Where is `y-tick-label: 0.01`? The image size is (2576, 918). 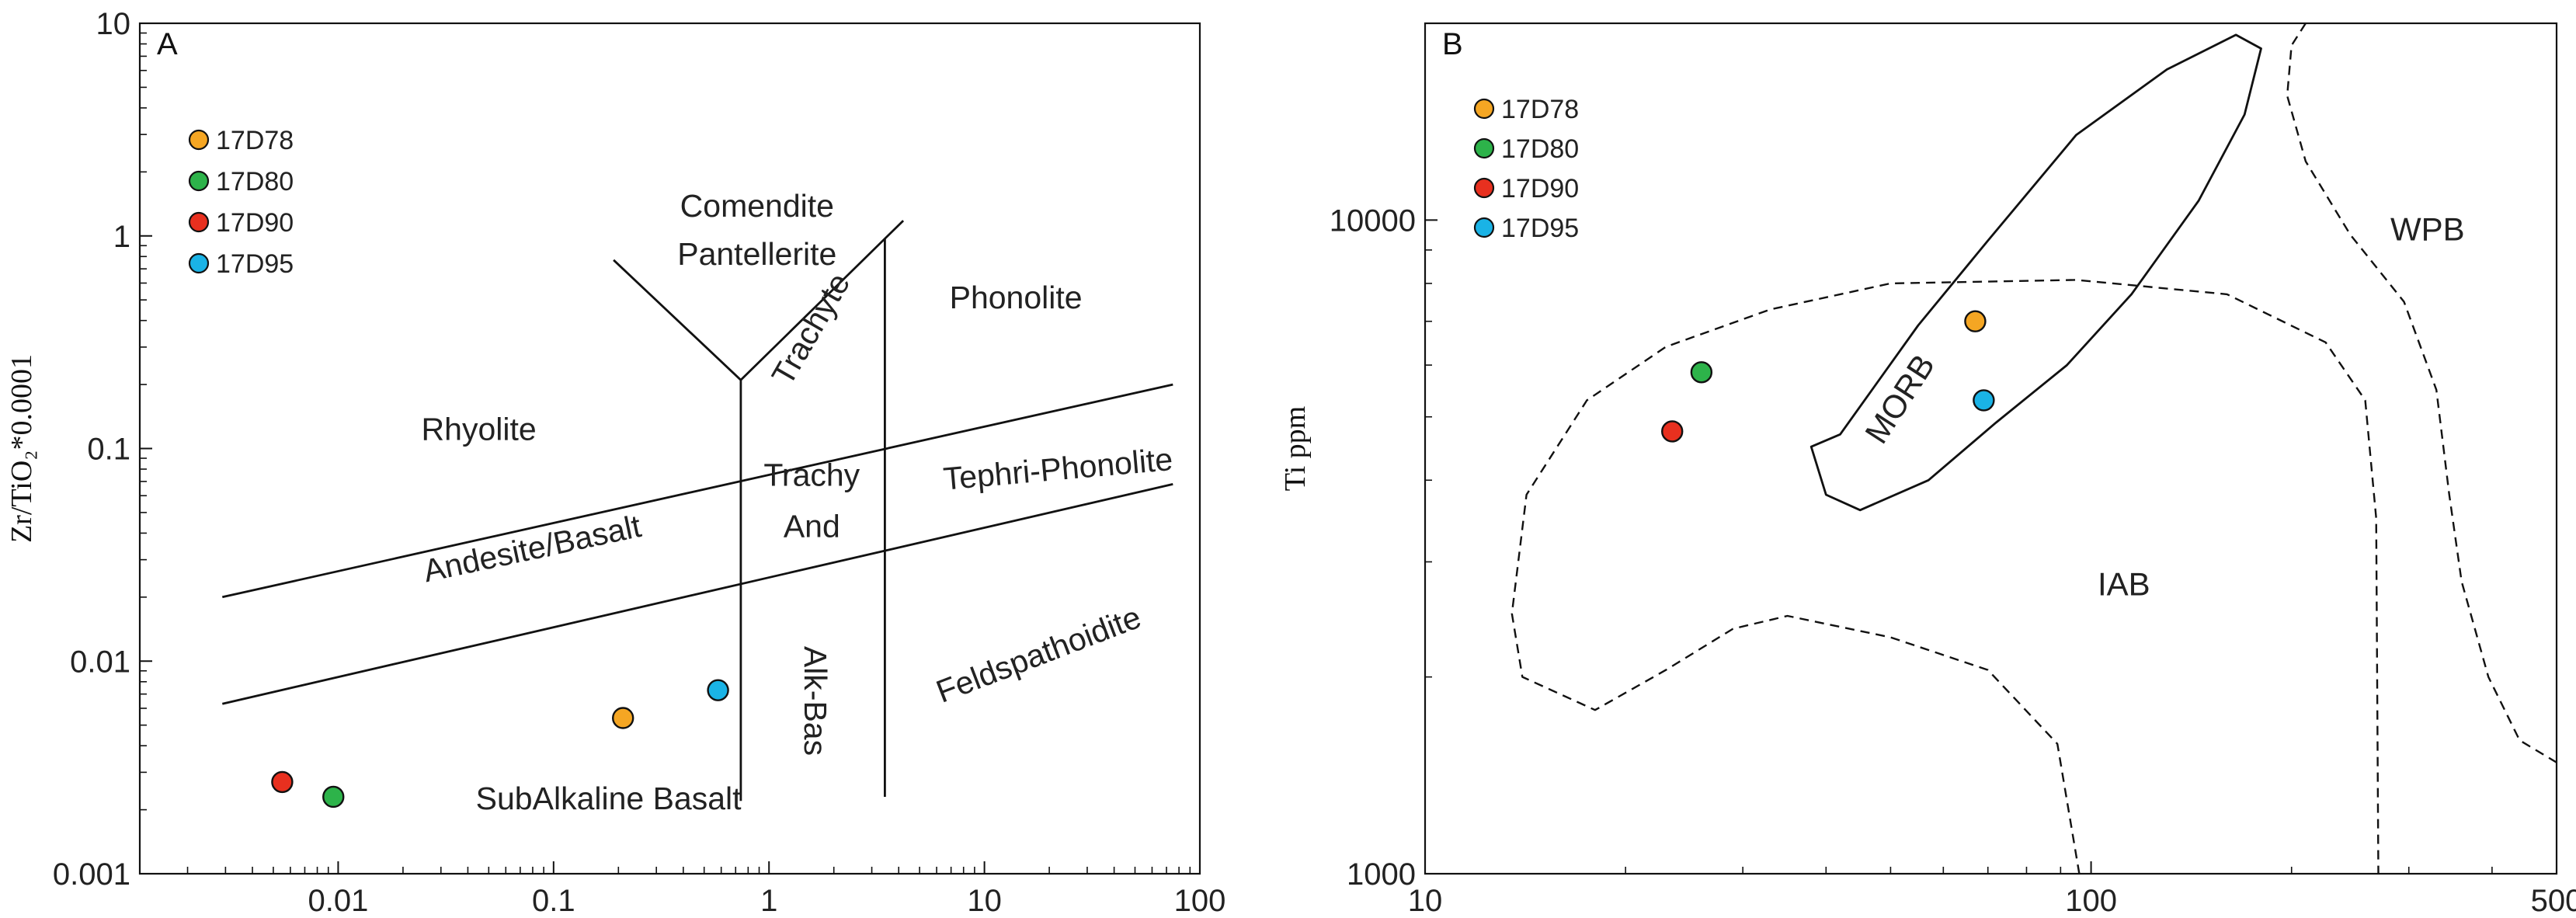
y-tick-label: 0.01 is located at coordinates (100, 662).